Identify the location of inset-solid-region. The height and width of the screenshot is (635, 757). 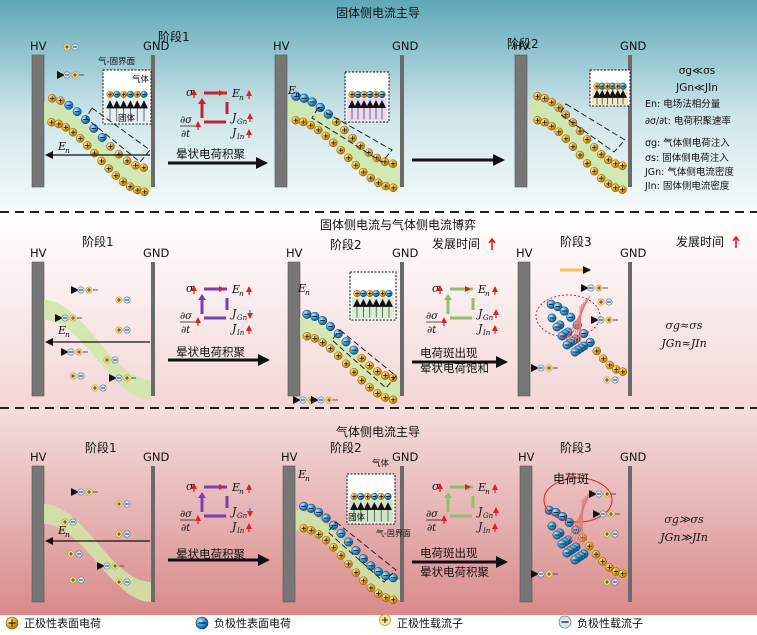
(367, 109).